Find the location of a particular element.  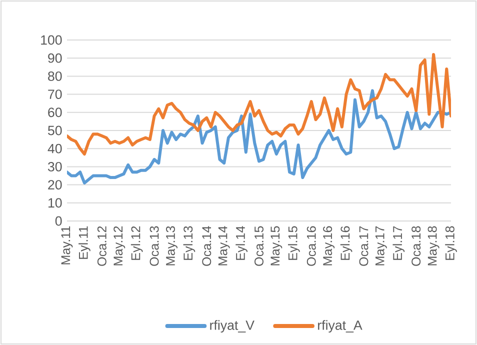

legend-label: rfiyat_A is located at coordinates (340, 326).